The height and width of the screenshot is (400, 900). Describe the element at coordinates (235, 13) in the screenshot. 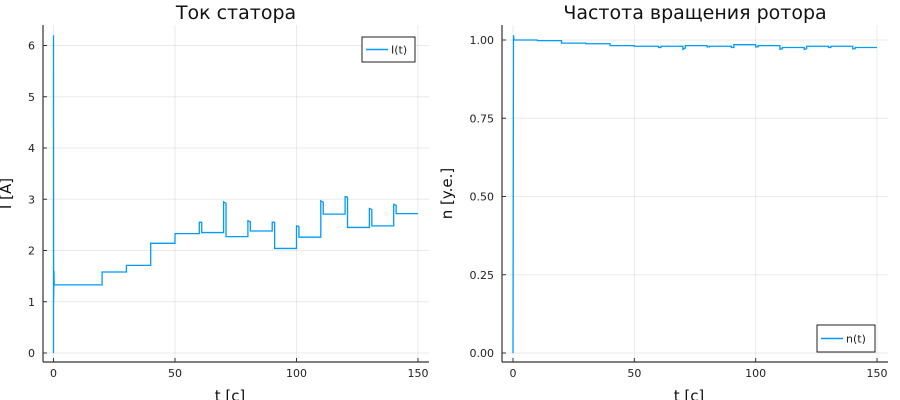

I see `chart-title: Ток статора` at that location.